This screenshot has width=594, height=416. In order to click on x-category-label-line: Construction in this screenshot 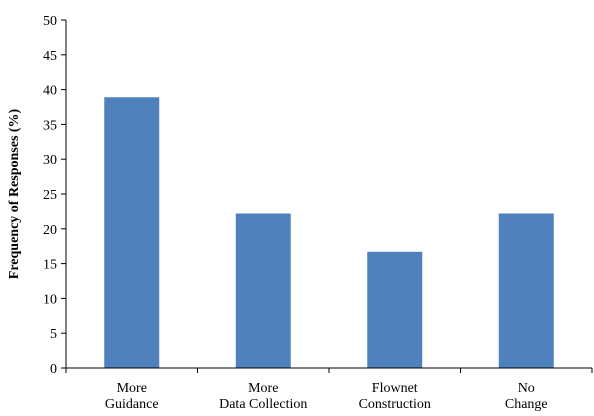, I will do `click(395, 404)`.